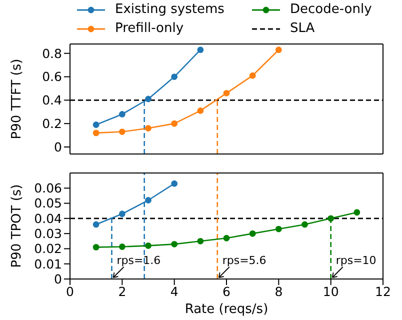  Describe the element at coordinates (278, 291) in the screenshot. I see `x-tick-label: 8` at that location.